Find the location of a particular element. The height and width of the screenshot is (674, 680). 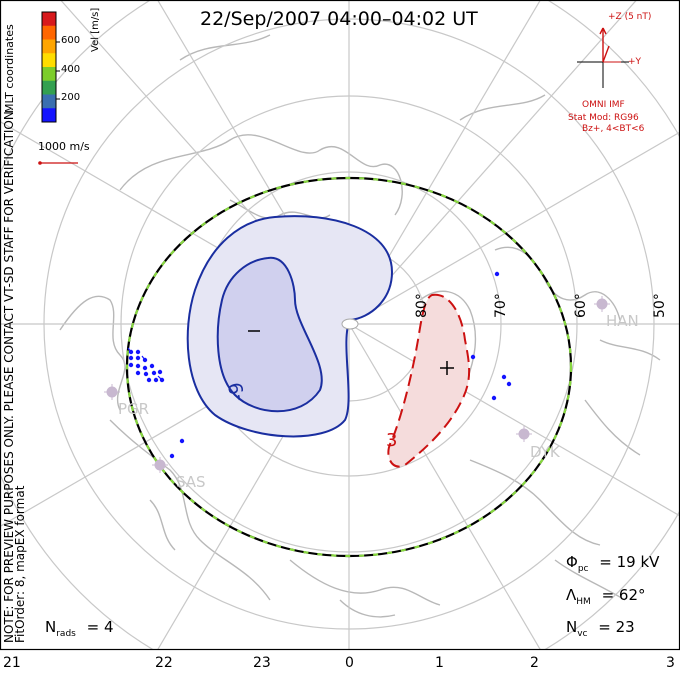

nvc-value: = 23 is located at coordinates (616, 627).